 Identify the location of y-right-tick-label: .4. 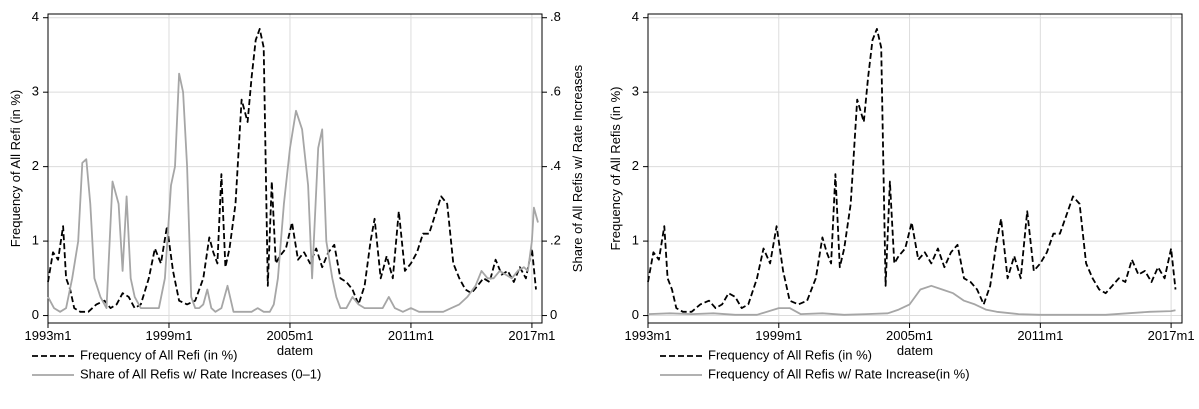
(555, 165).